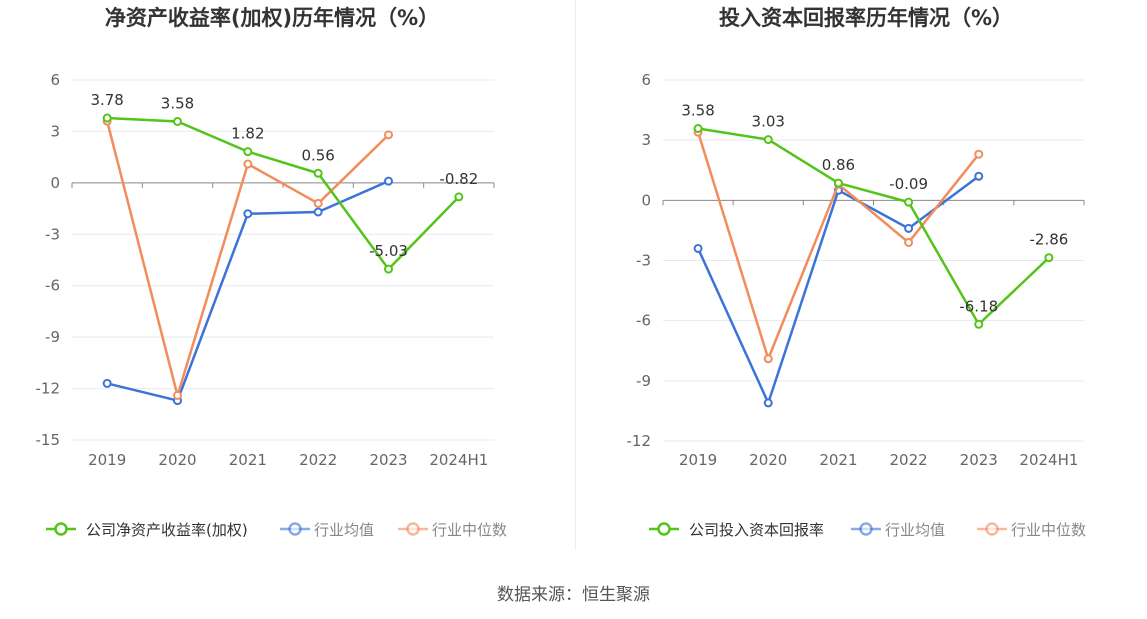 The width and height of the screenshot is (1147, 619). Describe the element at coordinates (575, 275) in the screenshot. I see `panel-divider` at that location.